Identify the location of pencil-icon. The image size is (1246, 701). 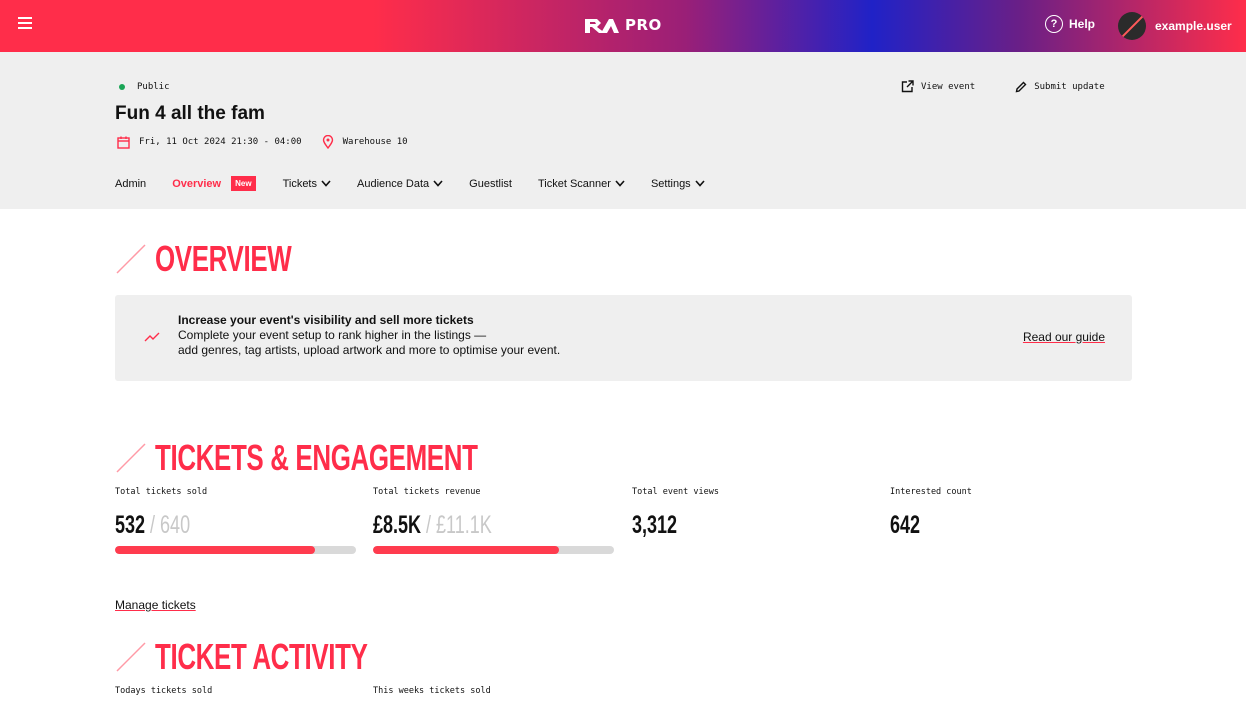
(1021, 86).